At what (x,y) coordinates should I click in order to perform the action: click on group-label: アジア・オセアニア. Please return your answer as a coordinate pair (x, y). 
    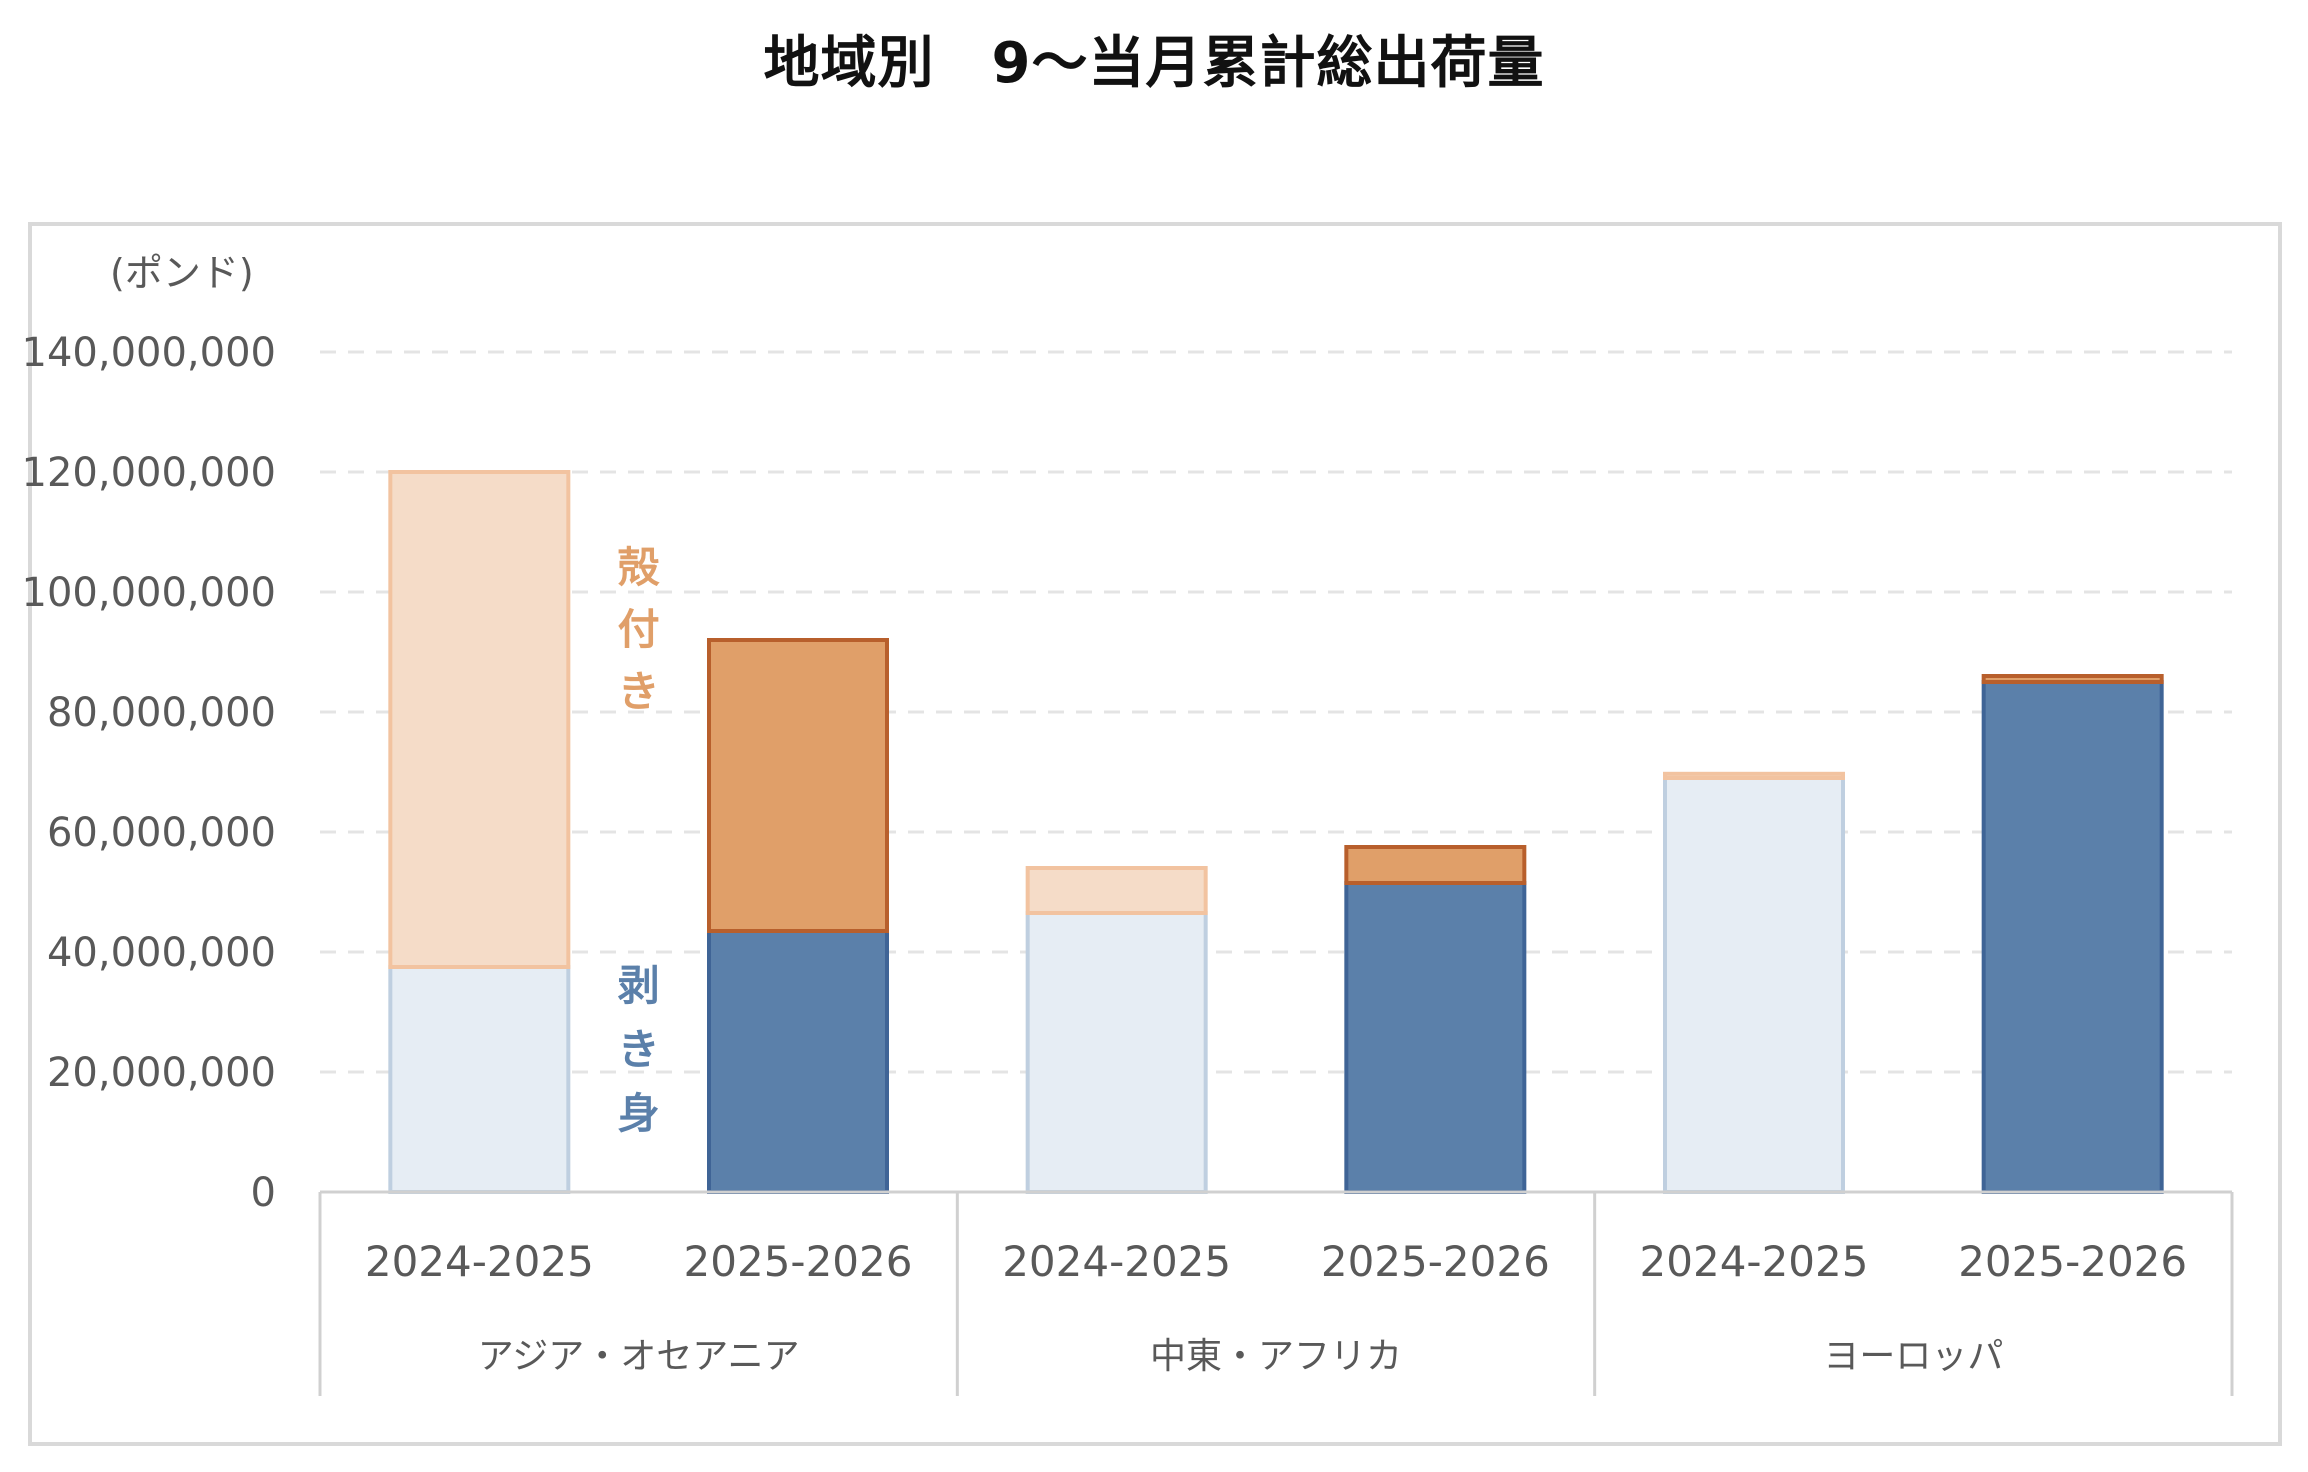
    Looking at the image, I should click on (639, 1356).